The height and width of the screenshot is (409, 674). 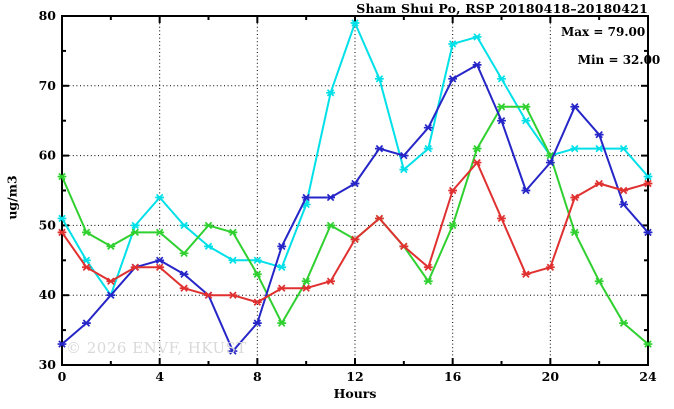 What do you see at coordinates (354, 376) in the screenshot?
I see `x-tick-label: 12` at bounding box center [354, 376].